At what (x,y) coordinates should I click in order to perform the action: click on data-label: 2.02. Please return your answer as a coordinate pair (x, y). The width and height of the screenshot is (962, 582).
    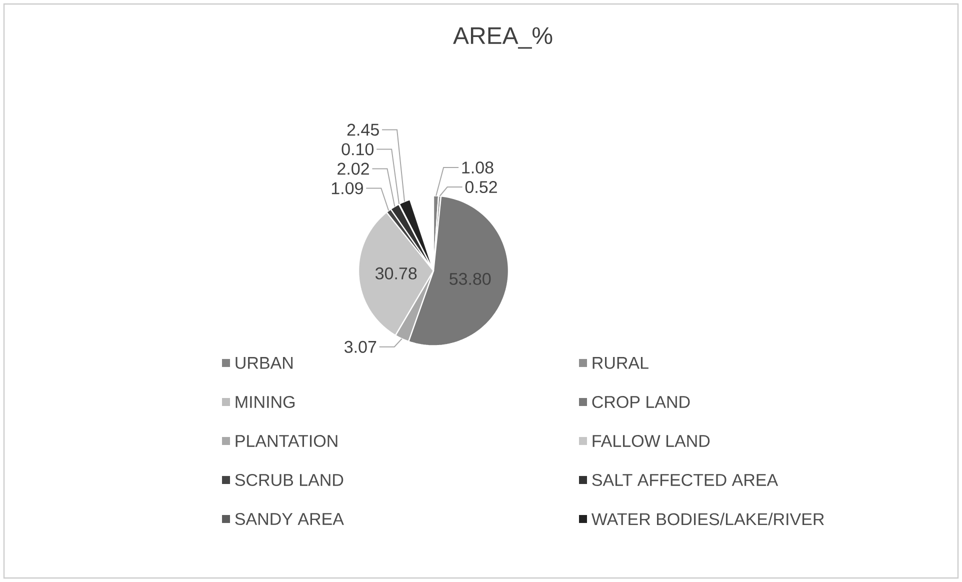
    Looking at the image, I should click on (353, 168).